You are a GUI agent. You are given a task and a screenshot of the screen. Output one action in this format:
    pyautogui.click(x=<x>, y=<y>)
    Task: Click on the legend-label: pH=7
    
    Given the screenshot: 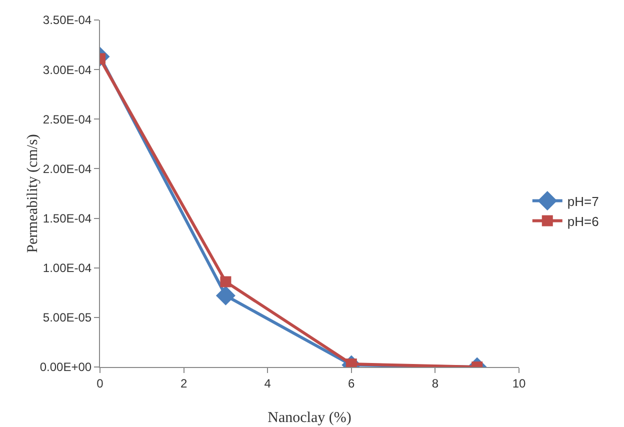 What is the action you would take?
    pyautogui.click(x=583, y=201)
    